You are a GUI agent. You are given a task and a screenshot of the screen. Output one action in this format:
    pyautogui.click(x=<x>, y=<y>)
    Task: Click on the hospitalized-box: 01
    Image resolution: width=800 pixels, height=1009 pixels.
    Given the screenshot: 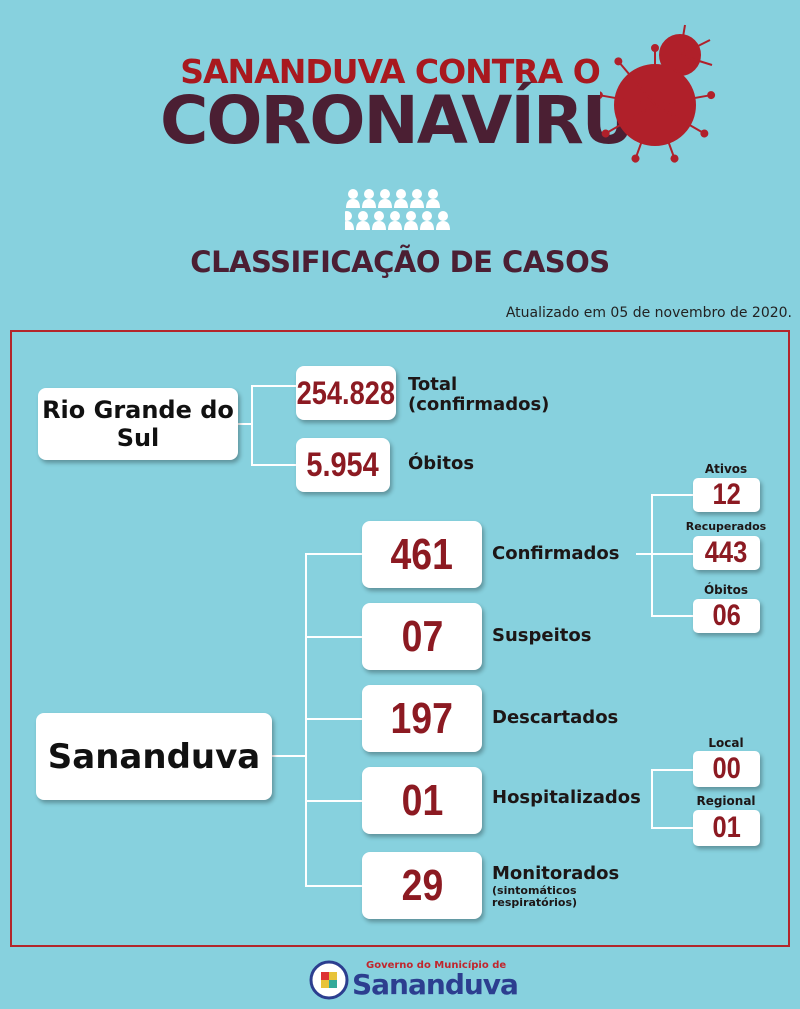 What is the action you would take?
    pyautogui.click(x=422, y=800)
    